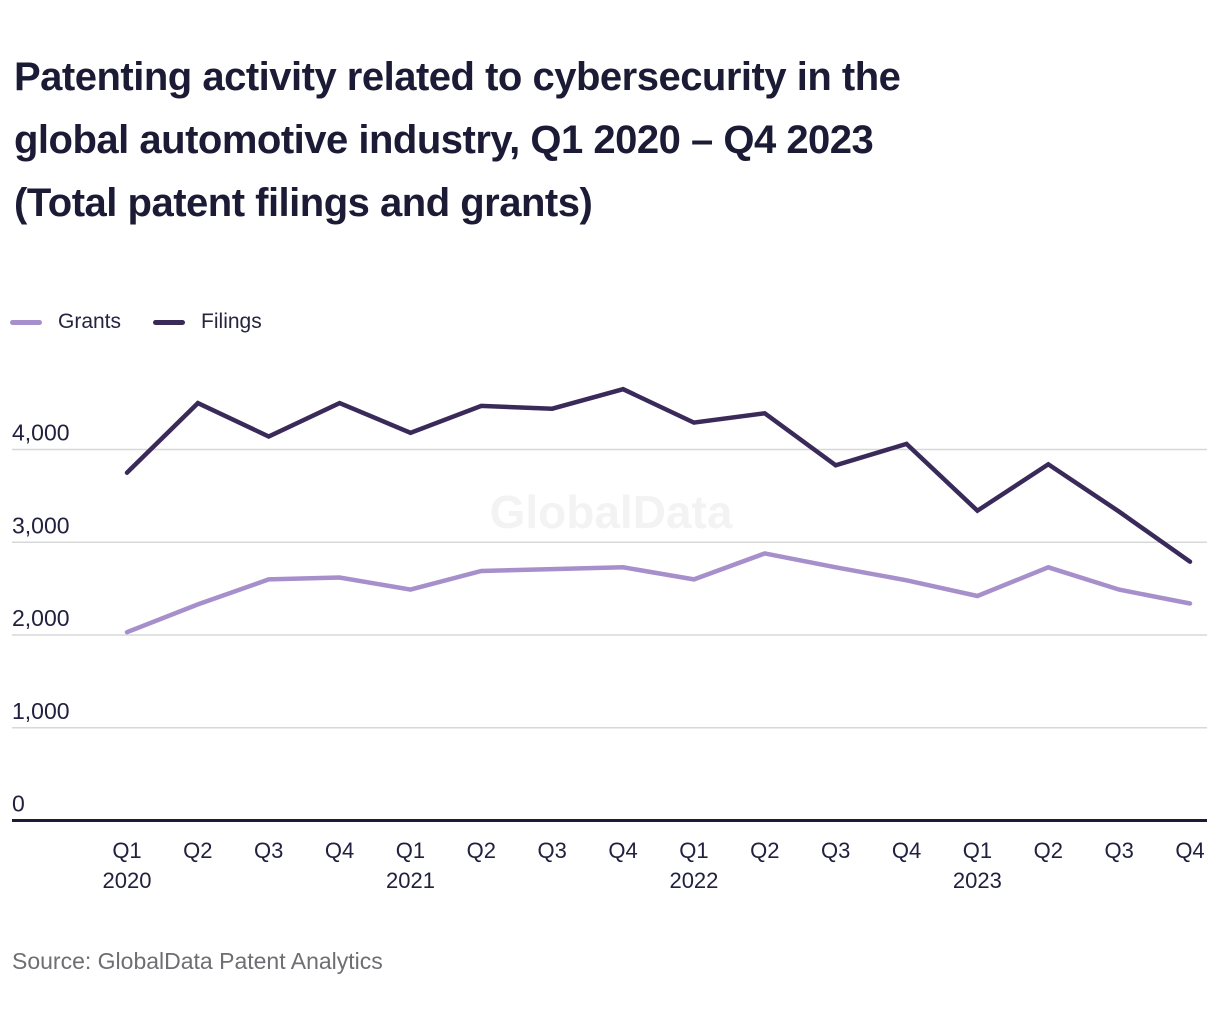 Image resolution: width=1220 pixels, height=1020 pixels. What do you see at coordinates (41, 711) in the screenshot?
I see `y-tick-label: 1,000` at bounding box center [41, 711].